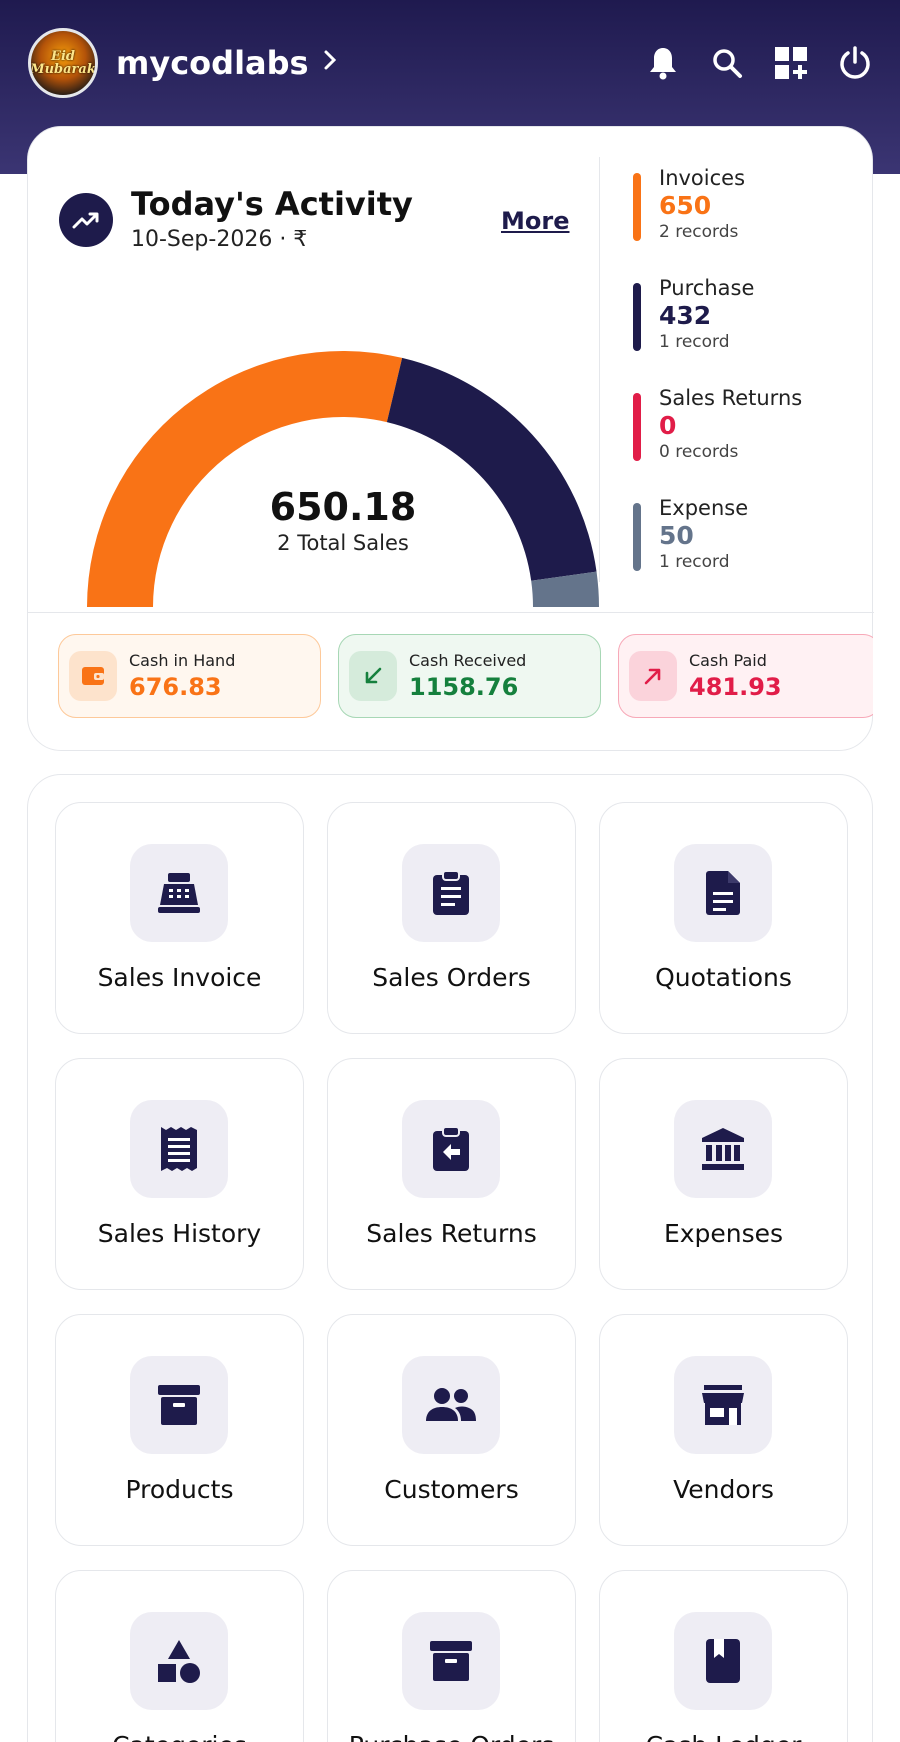 The width and height of the screenshot is (900, 1742). Describe the element at coordinates (179, 1661) in the screenshot. I see `shapes-icon` at that location.